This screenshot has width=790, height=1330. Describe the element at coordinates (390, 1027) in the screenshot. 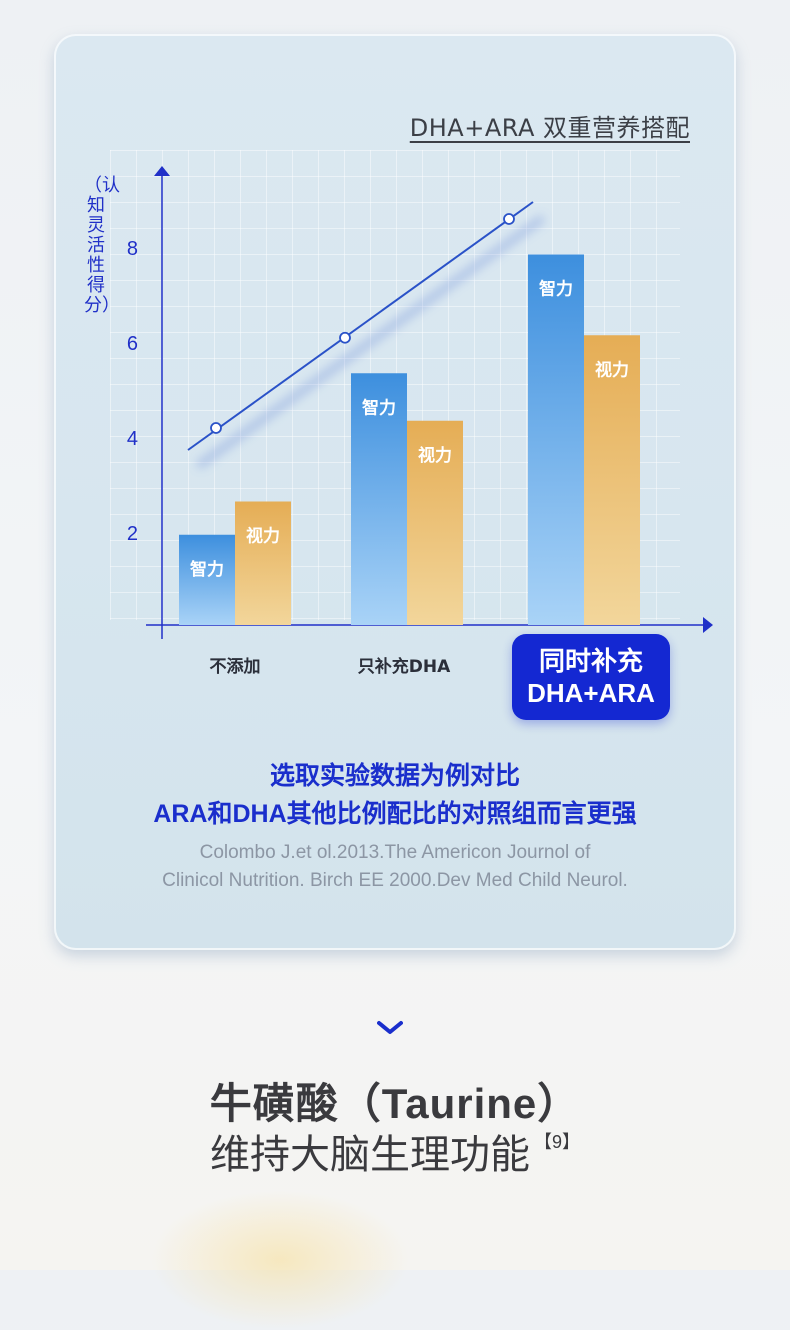

I see `chevron-down-icon` at that location.